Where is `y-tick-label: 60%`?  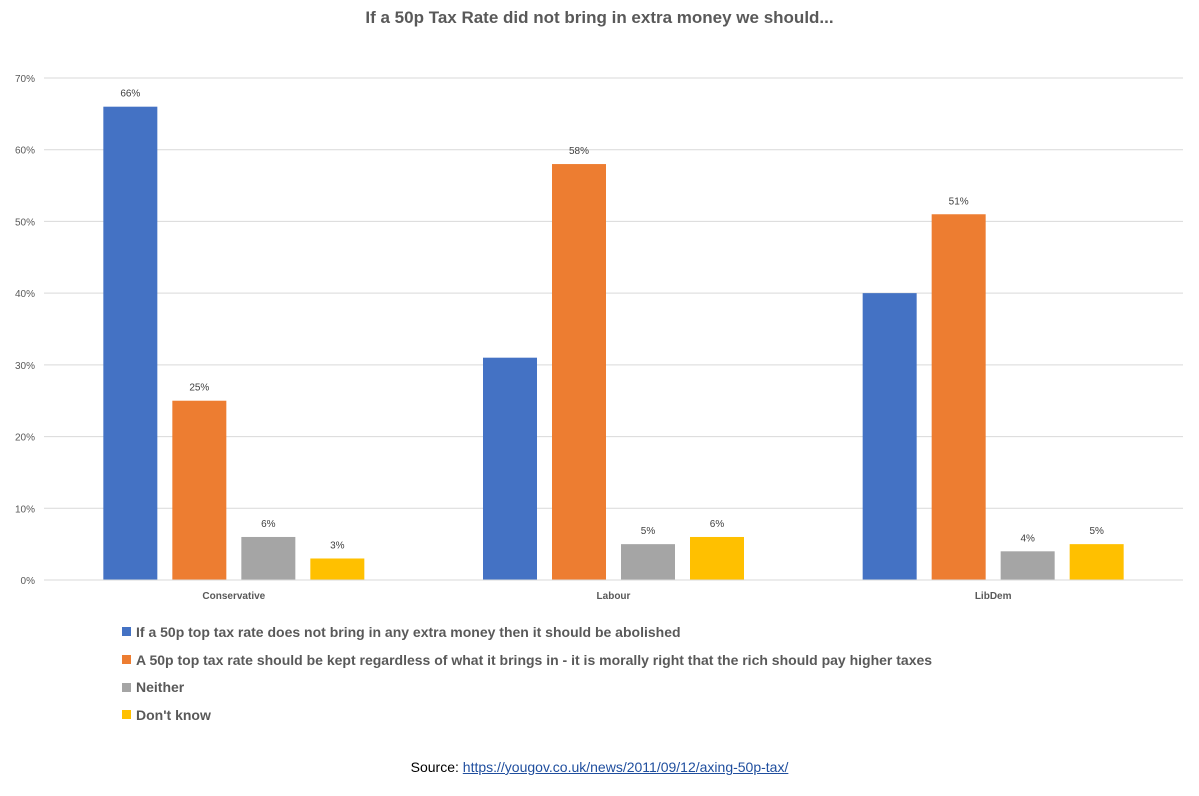 y-tick-label: 60% is located at coordinates (25, 151).